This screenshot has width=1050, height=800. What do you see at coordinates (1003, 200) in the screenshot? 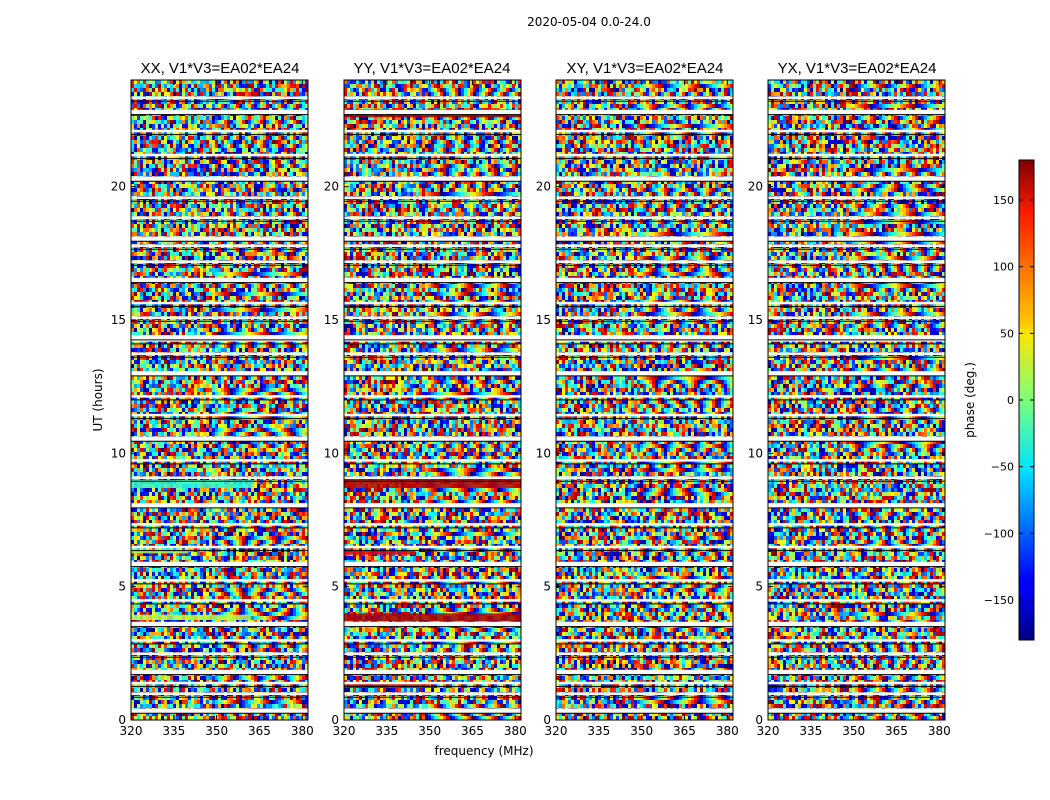
I see `colorbar-tick-label: 150` at bounding box center [1003, 200].